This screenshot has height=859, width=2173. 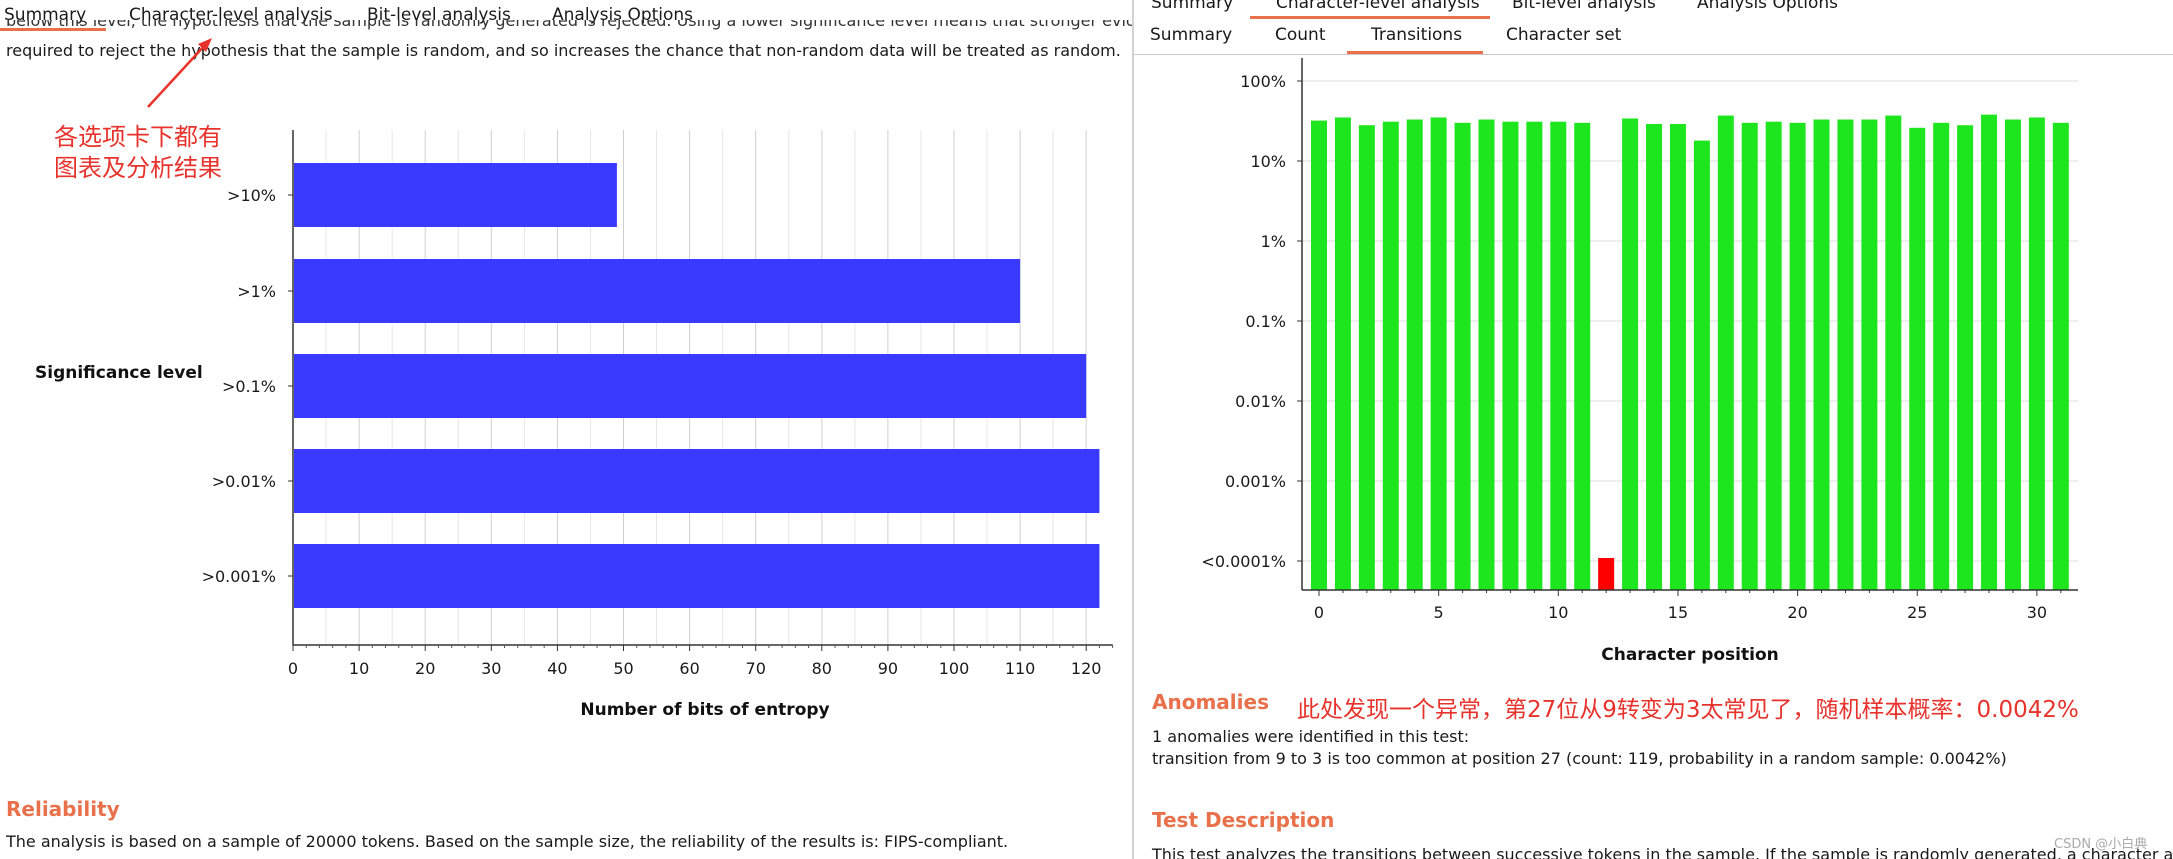 I want to click on subtab-transitions: Transitions, so click(x=1417, y=35).